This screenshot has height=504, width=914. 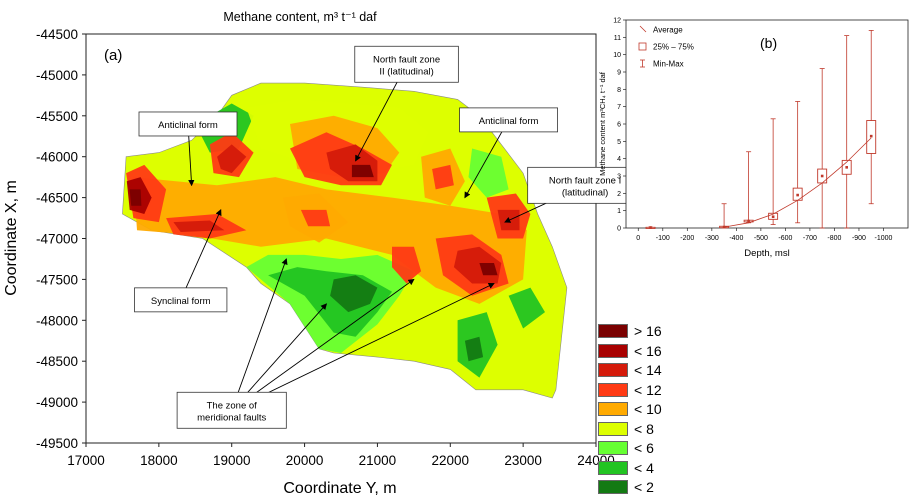 I want to click on legend-label: < 6, so click(x=644, y=448).